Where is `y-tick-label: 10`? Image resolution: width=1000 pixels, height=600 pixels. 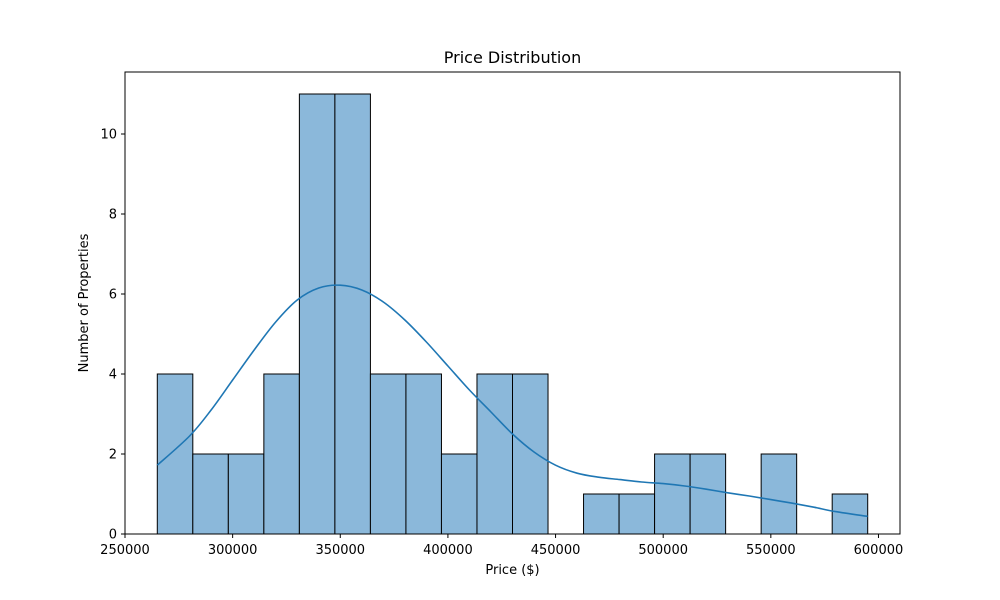 y-tick-label: 10 is located at coordinates (108, 135).